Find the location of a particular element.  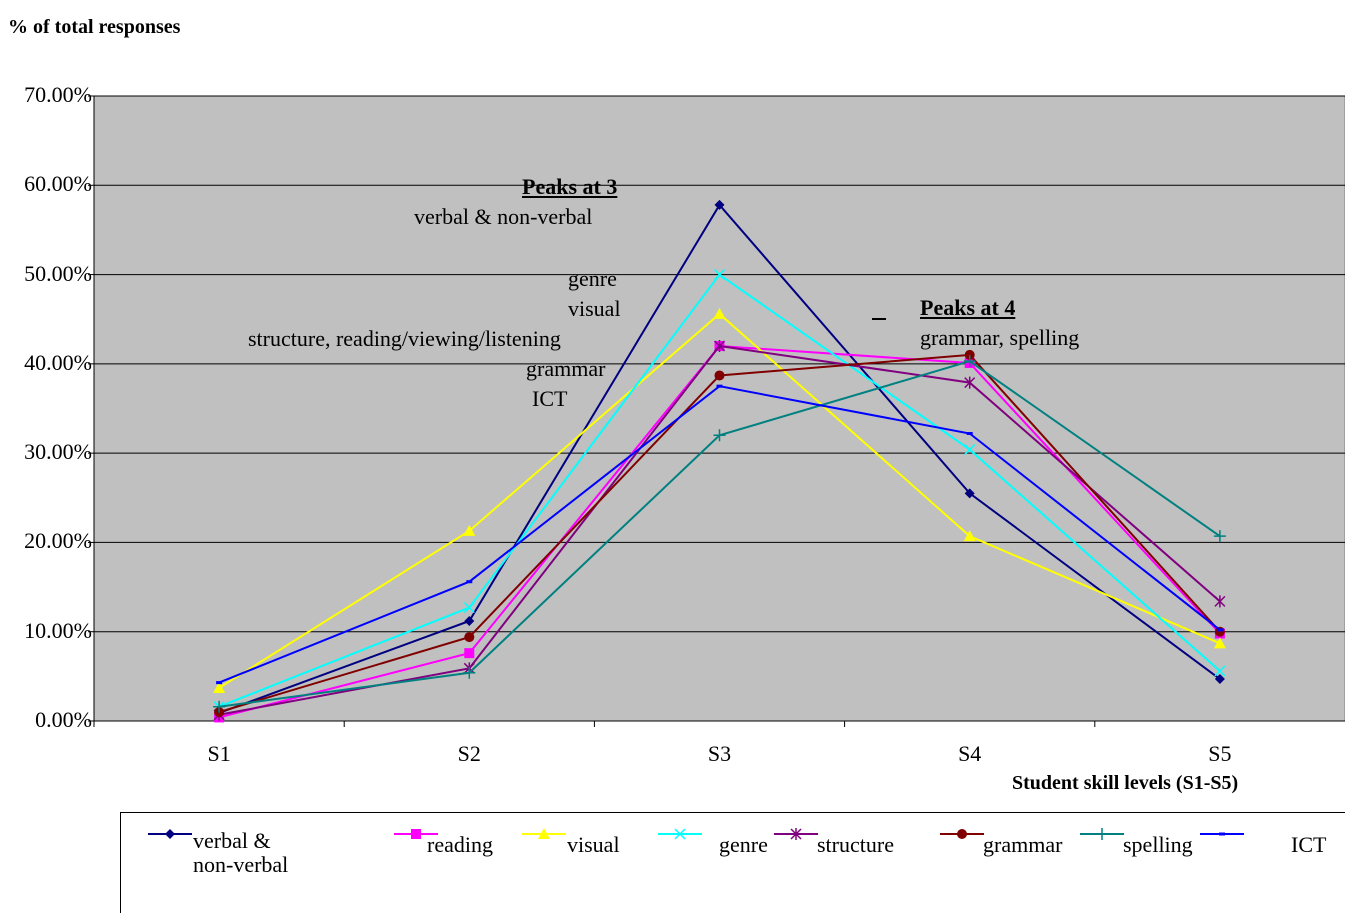

legend-marker-verbal-non-verbal is located at coordinates (170, 834).